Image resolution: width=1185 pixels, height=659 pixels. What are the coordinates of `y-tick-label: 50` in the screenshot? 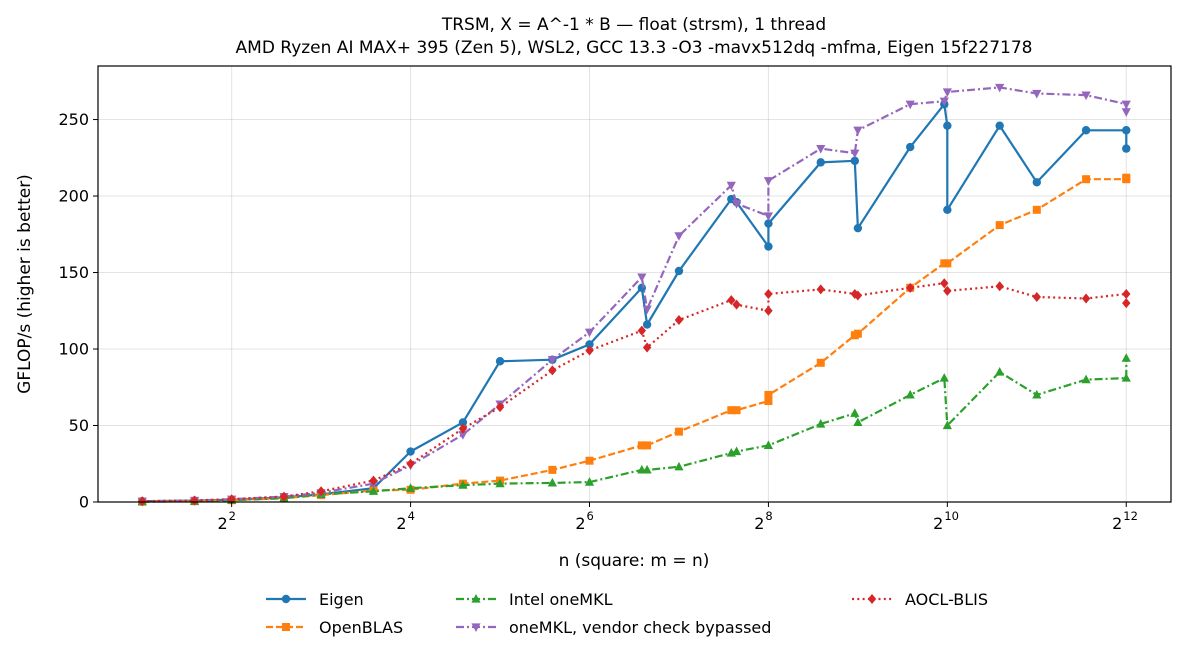 It's located at (79, 425).